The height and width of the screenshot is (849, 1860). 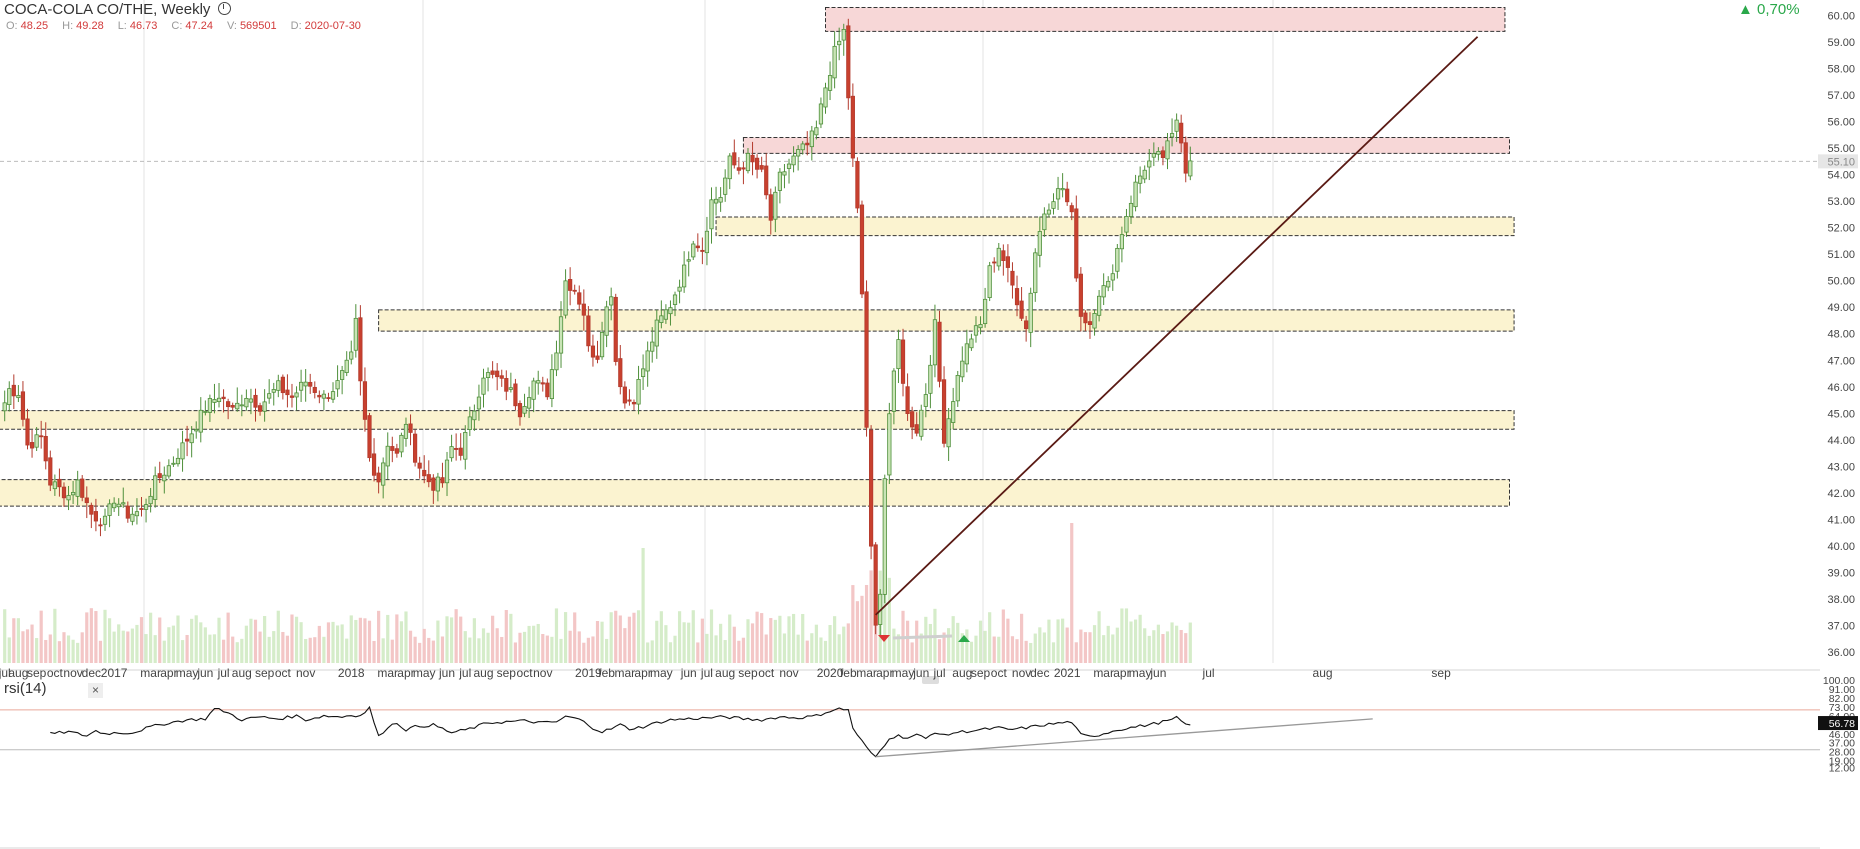 What do you see at coordinates (525, 673) in the screenshot?
I see `time-tick-label: oct` at bounding box center [525, 673].